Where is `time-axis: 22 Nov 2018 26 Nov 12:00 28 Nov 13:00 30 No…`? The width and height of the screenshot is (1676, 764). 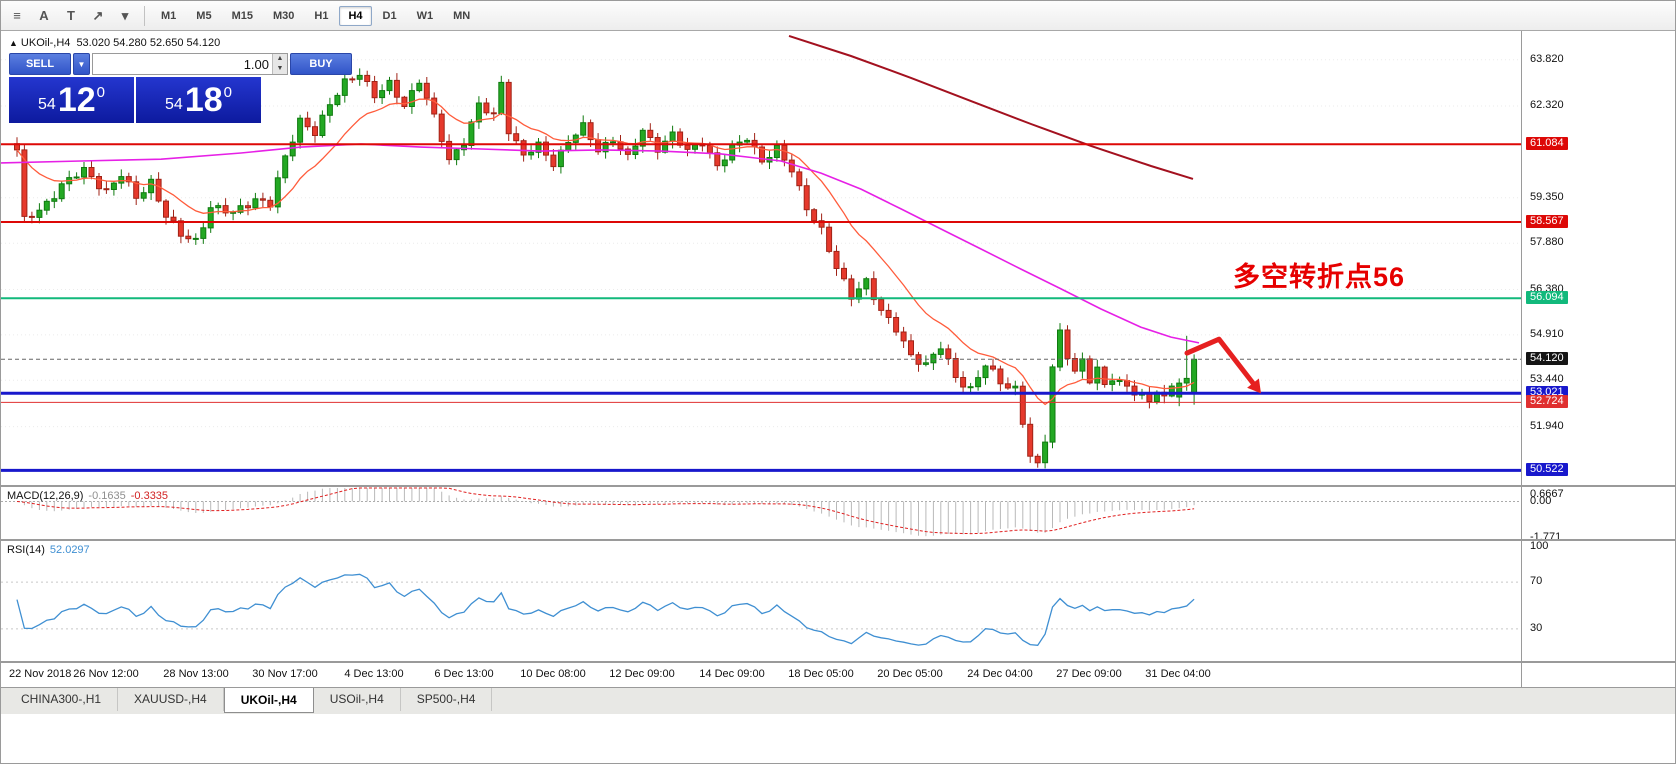 time-axis: 22 Nov 2018 26 Nov 12:00 28 Nov 13:00 30 No… is located at coordinates (761, 675).